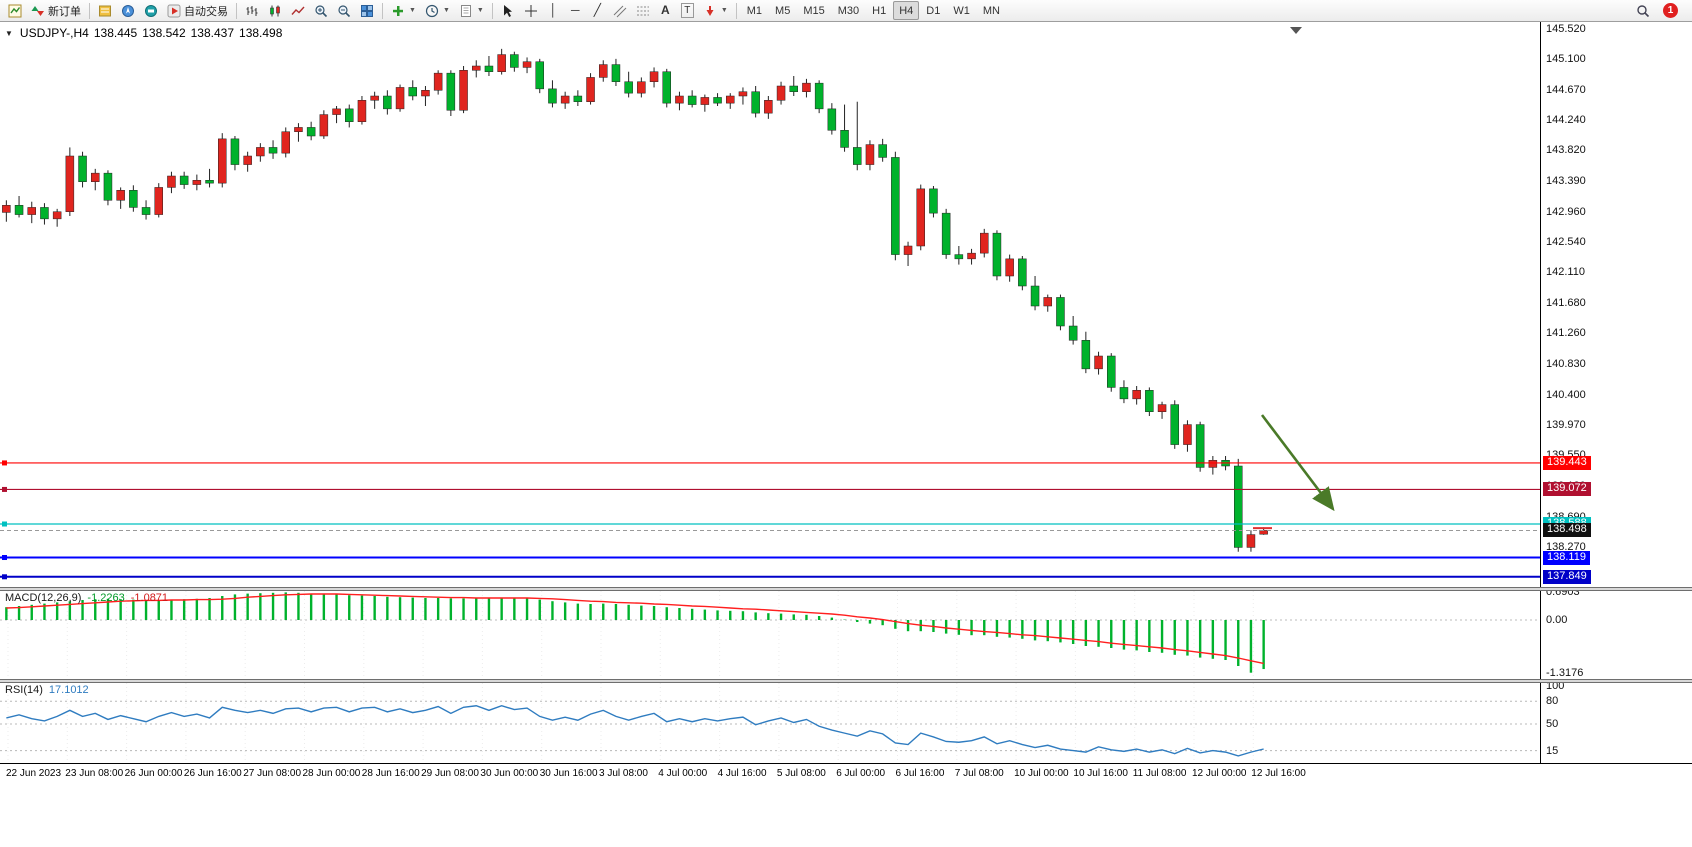 The height and width of the screenshot is (847, 1692). I want to click on macd-name: MACD(12,26,9), so click(43, 598).